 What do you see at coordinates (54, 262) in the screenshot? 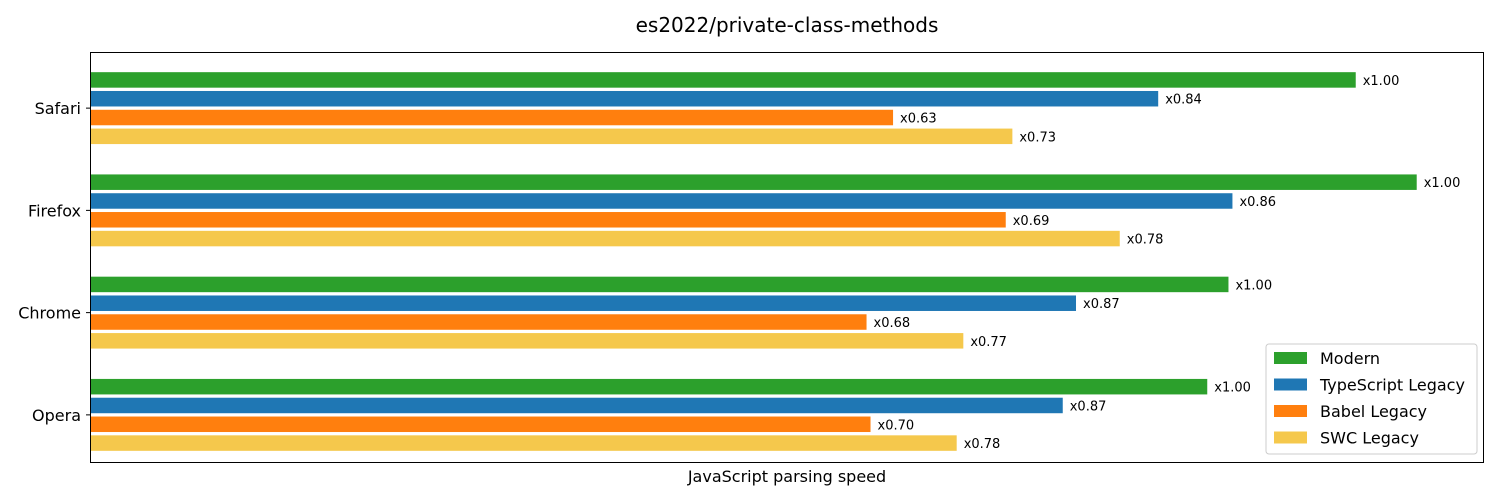
I see `category-axis: Safari Firefox Chrome Opera` at bounding box center [54, 262].